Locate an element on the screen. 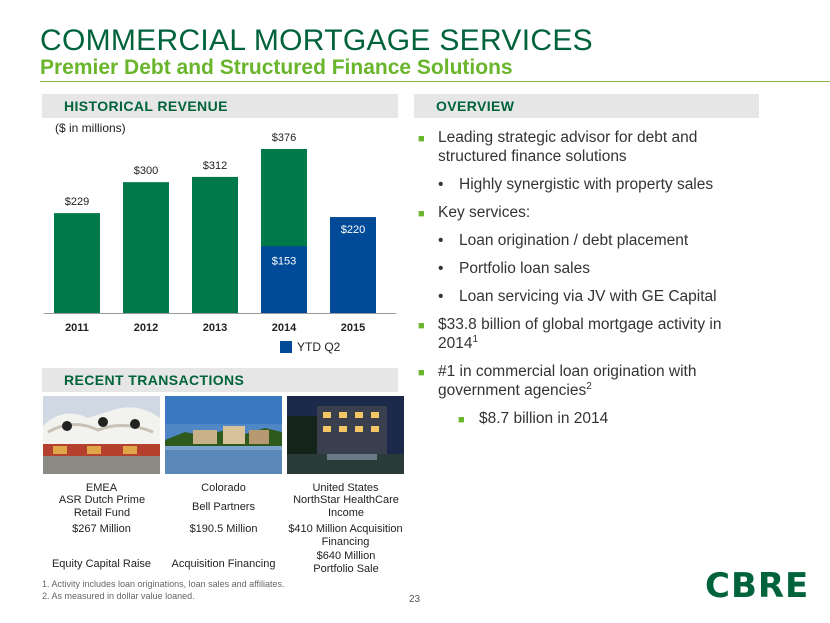 The width and height of the screenshot is (830, 623). tx1-amount: $267 Million is located at coordinates (101, 529).